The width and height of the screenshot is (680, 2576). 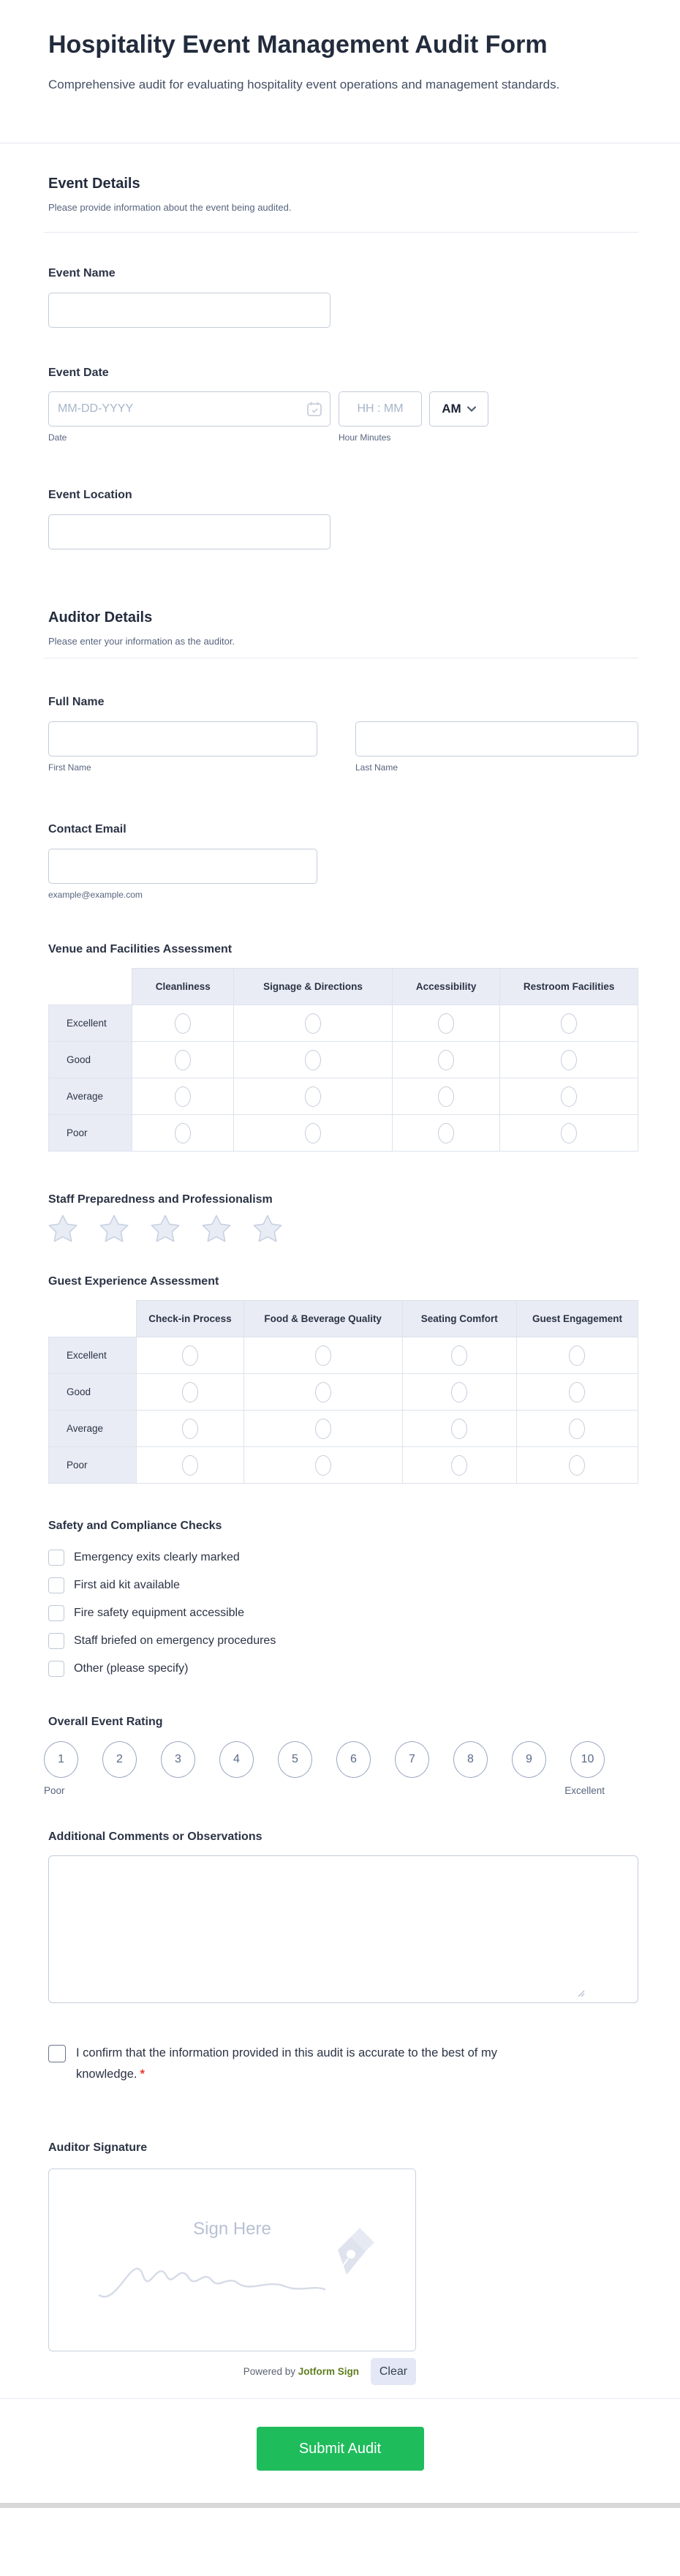 I want to click on radio-guest-good-checkin, so click(x=190, y=1391).